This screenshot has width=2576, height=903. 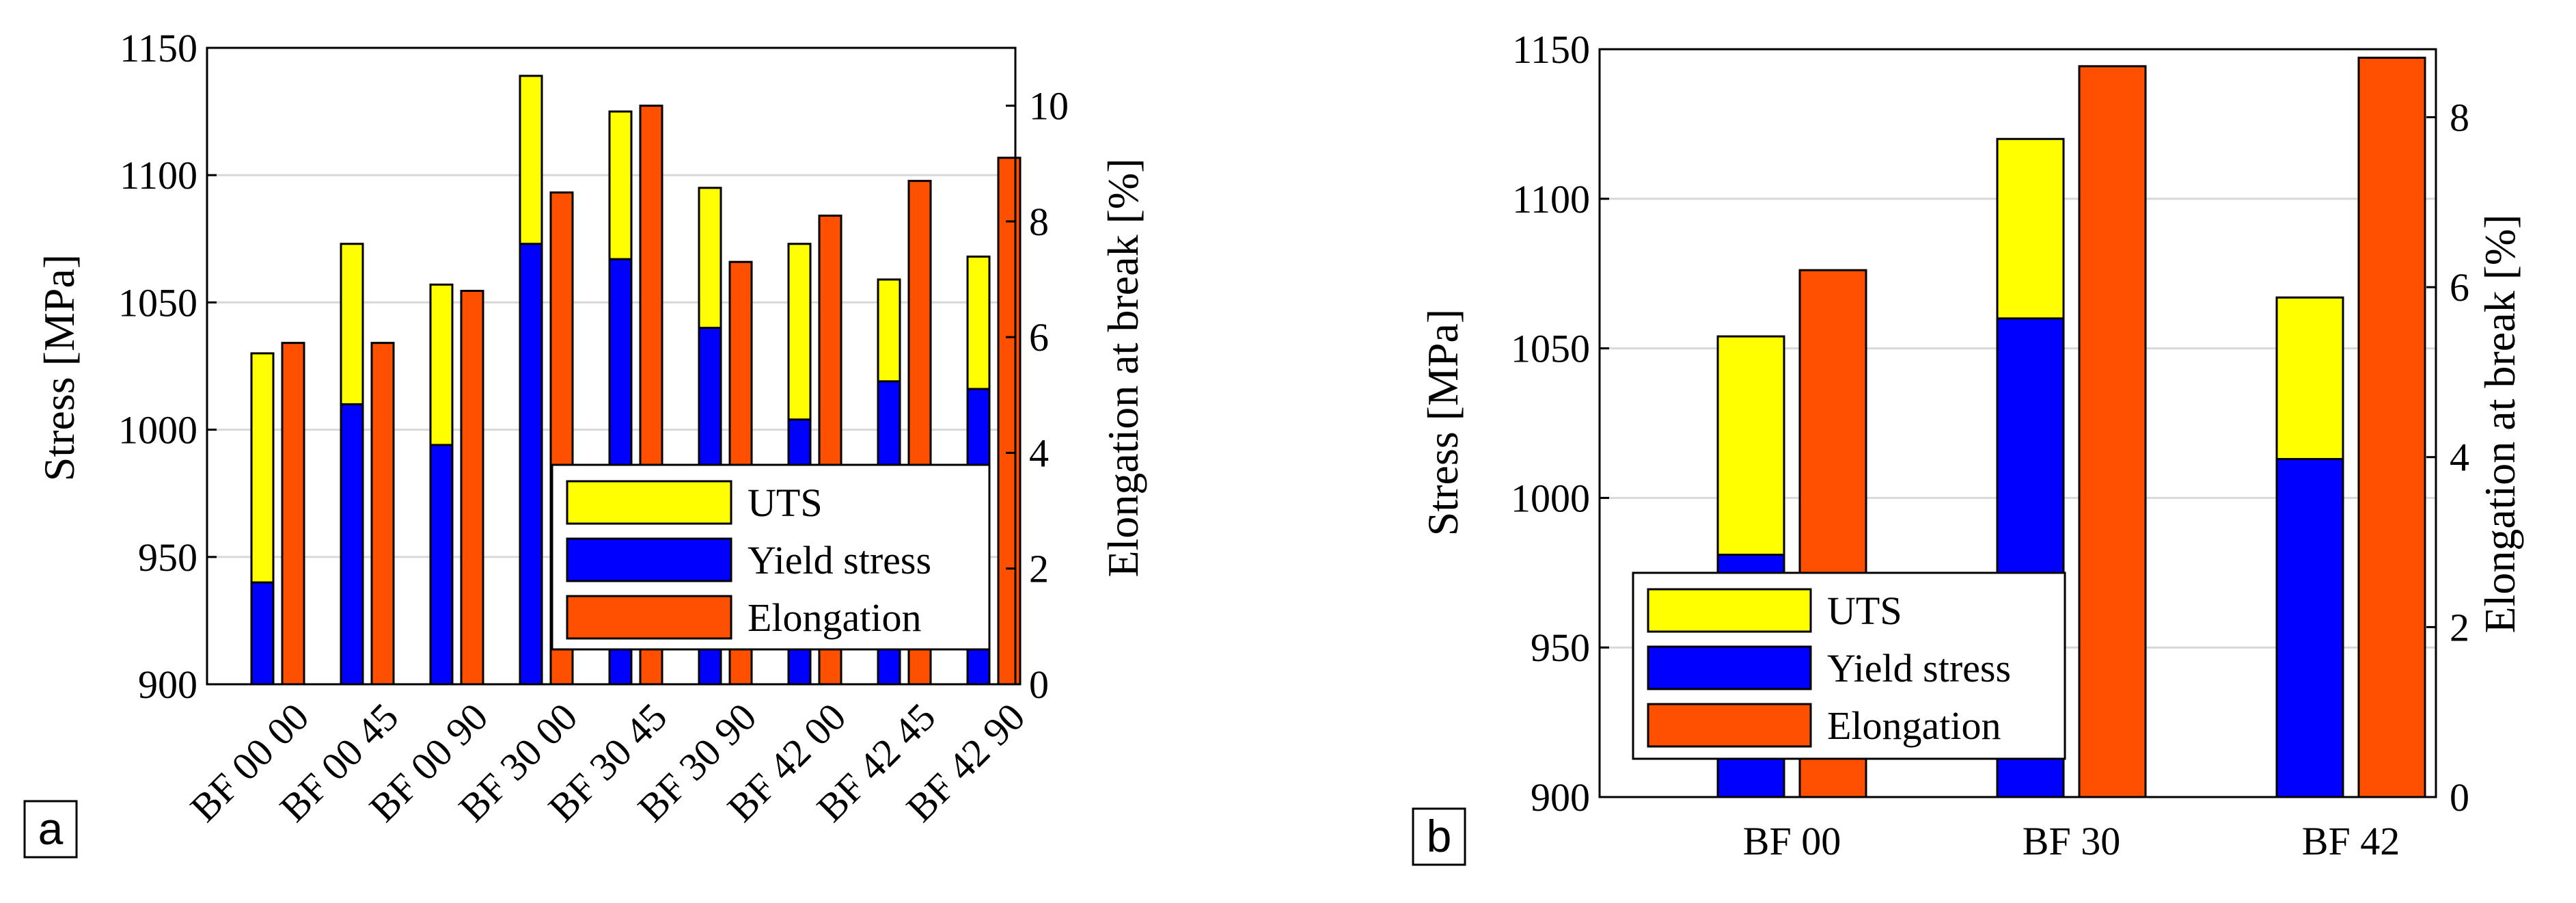 What do you see at coordinates (59, 367) in the screenshot?
I see `panel-a-y-axis-label: Stress [MPa]` at bounding box center [59, 367].